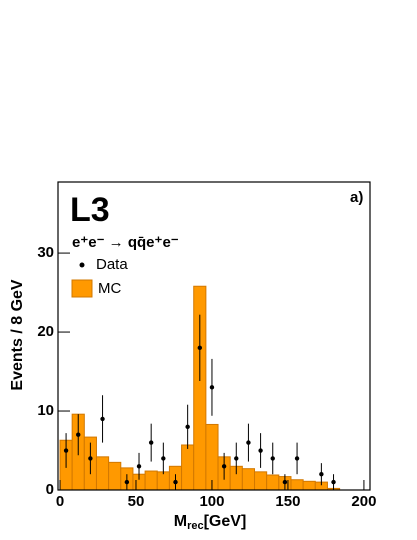 Image resolution: width=417 pixels, height=540 pixels. I want to click on y-tick-label: 20, so click(45, 331).